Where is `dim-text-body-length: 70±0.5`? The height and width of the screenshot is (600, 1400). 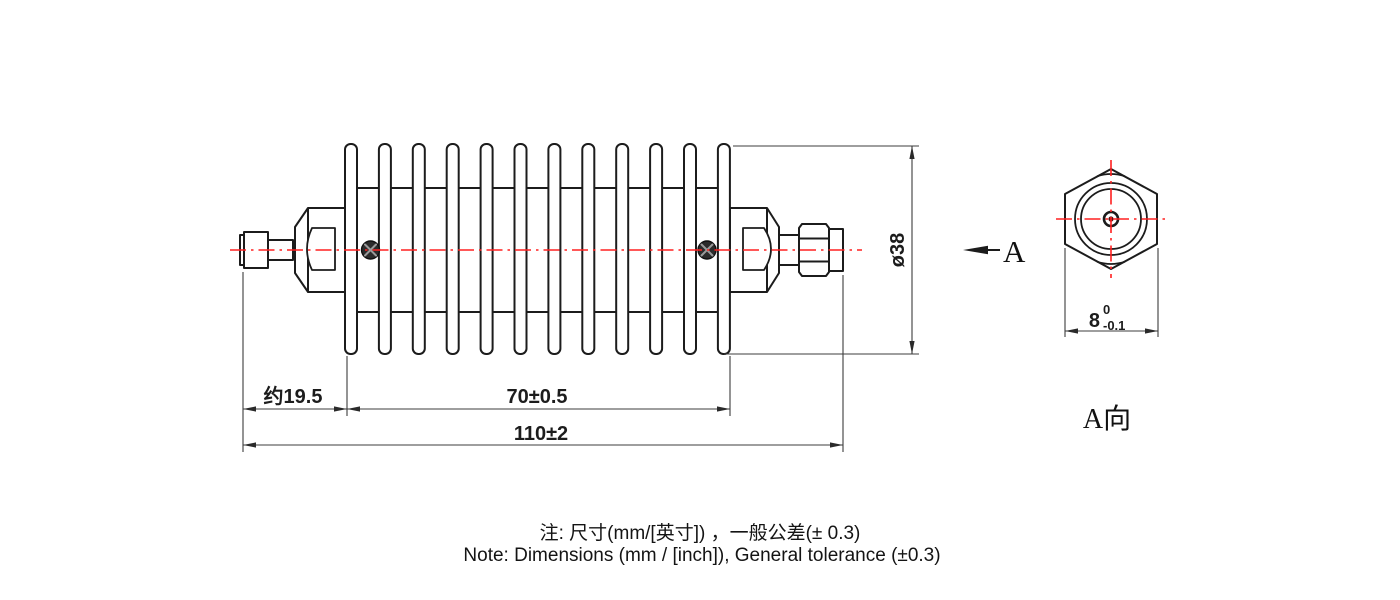
dim-text-body-length: 70±0.5 is located at coordinates (536, 397).